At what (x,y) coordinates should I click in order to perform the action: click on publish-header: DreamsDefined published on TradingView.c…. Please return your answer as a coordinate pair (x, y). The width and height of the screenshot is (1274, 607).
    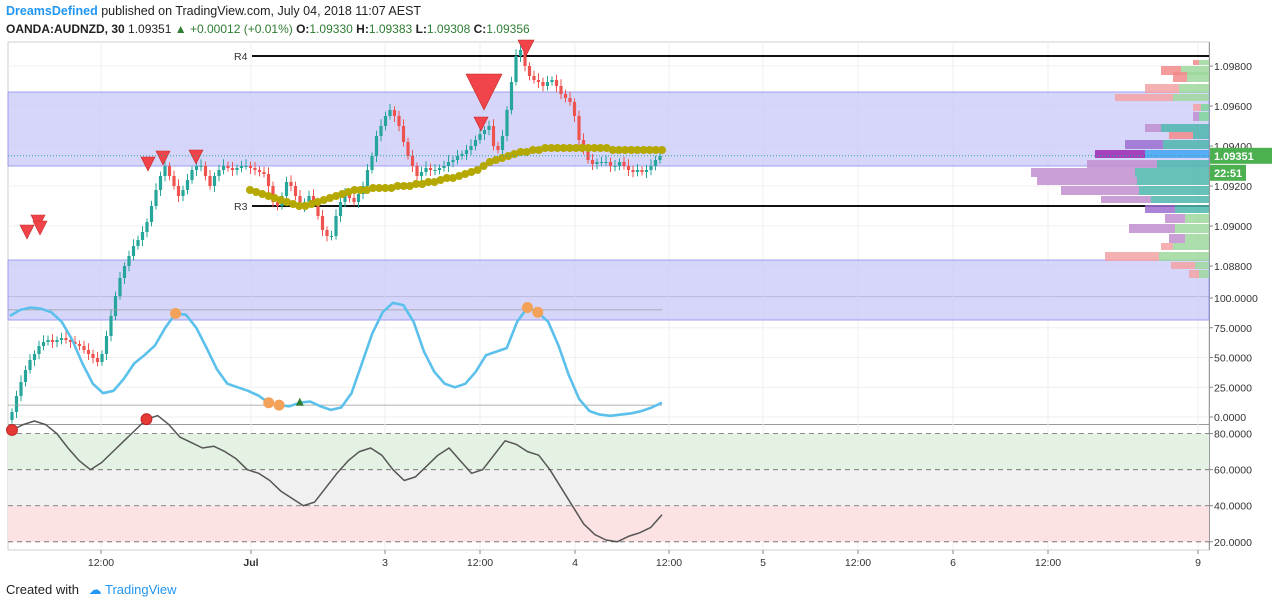
    Looking at the image, I should click on (213, 11).